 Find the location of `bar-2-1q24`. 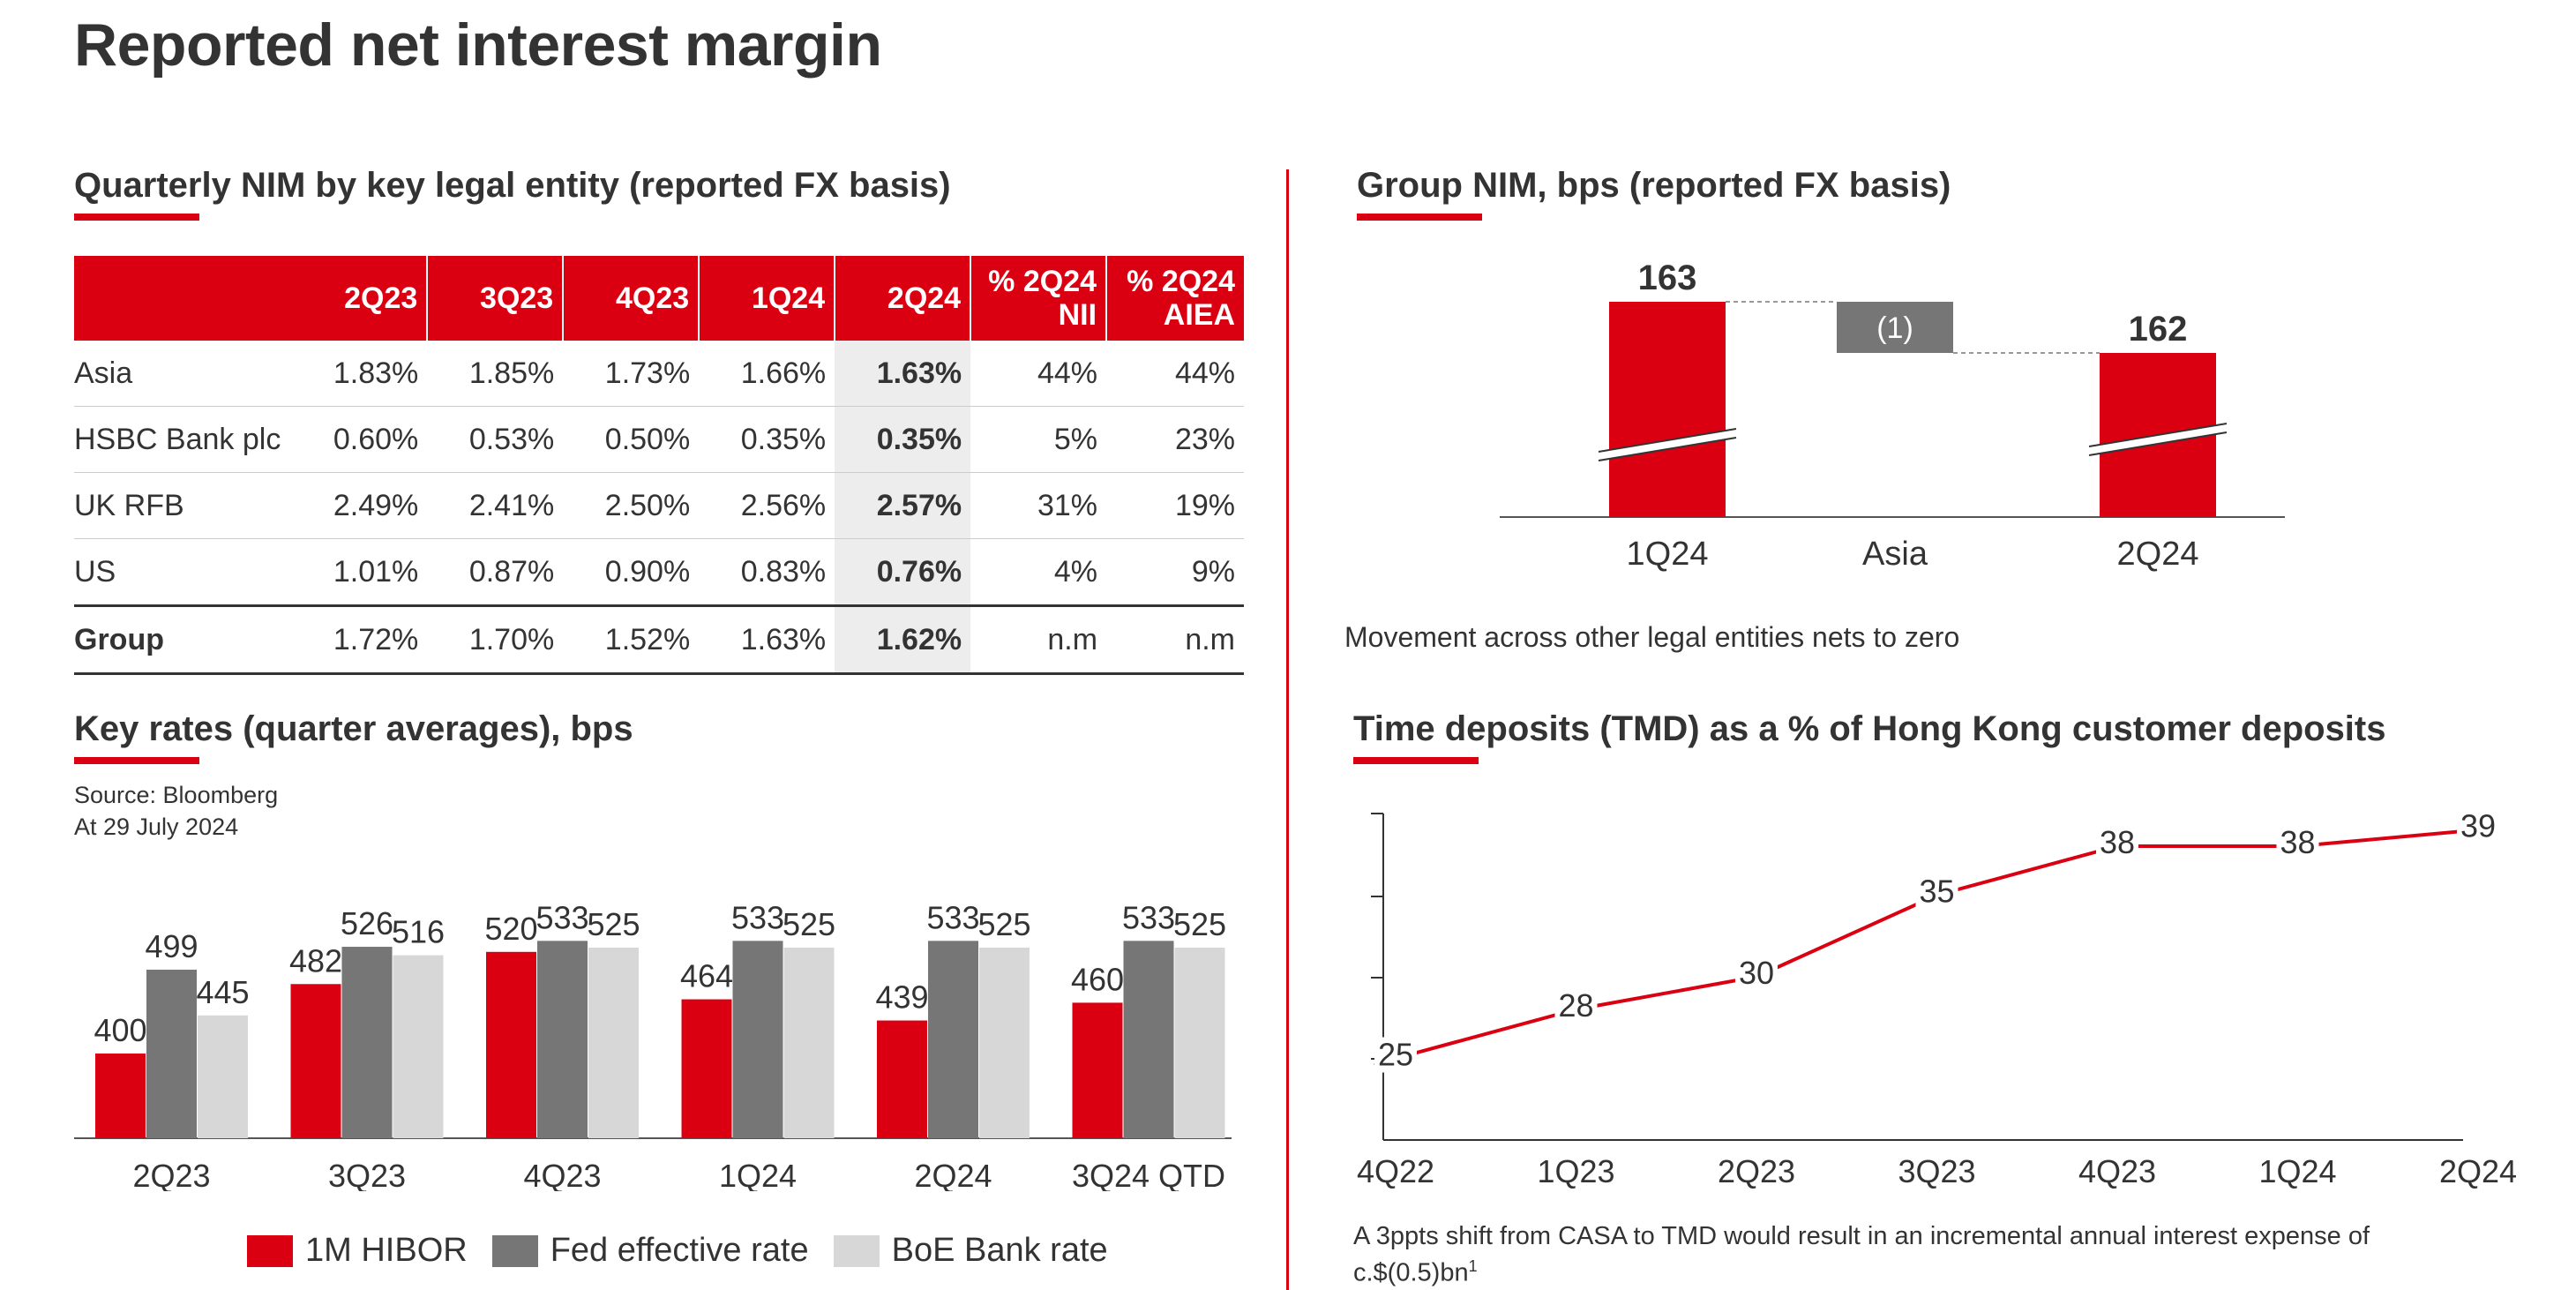

bar-2-1q24 is located at coordinates (809, 1043).